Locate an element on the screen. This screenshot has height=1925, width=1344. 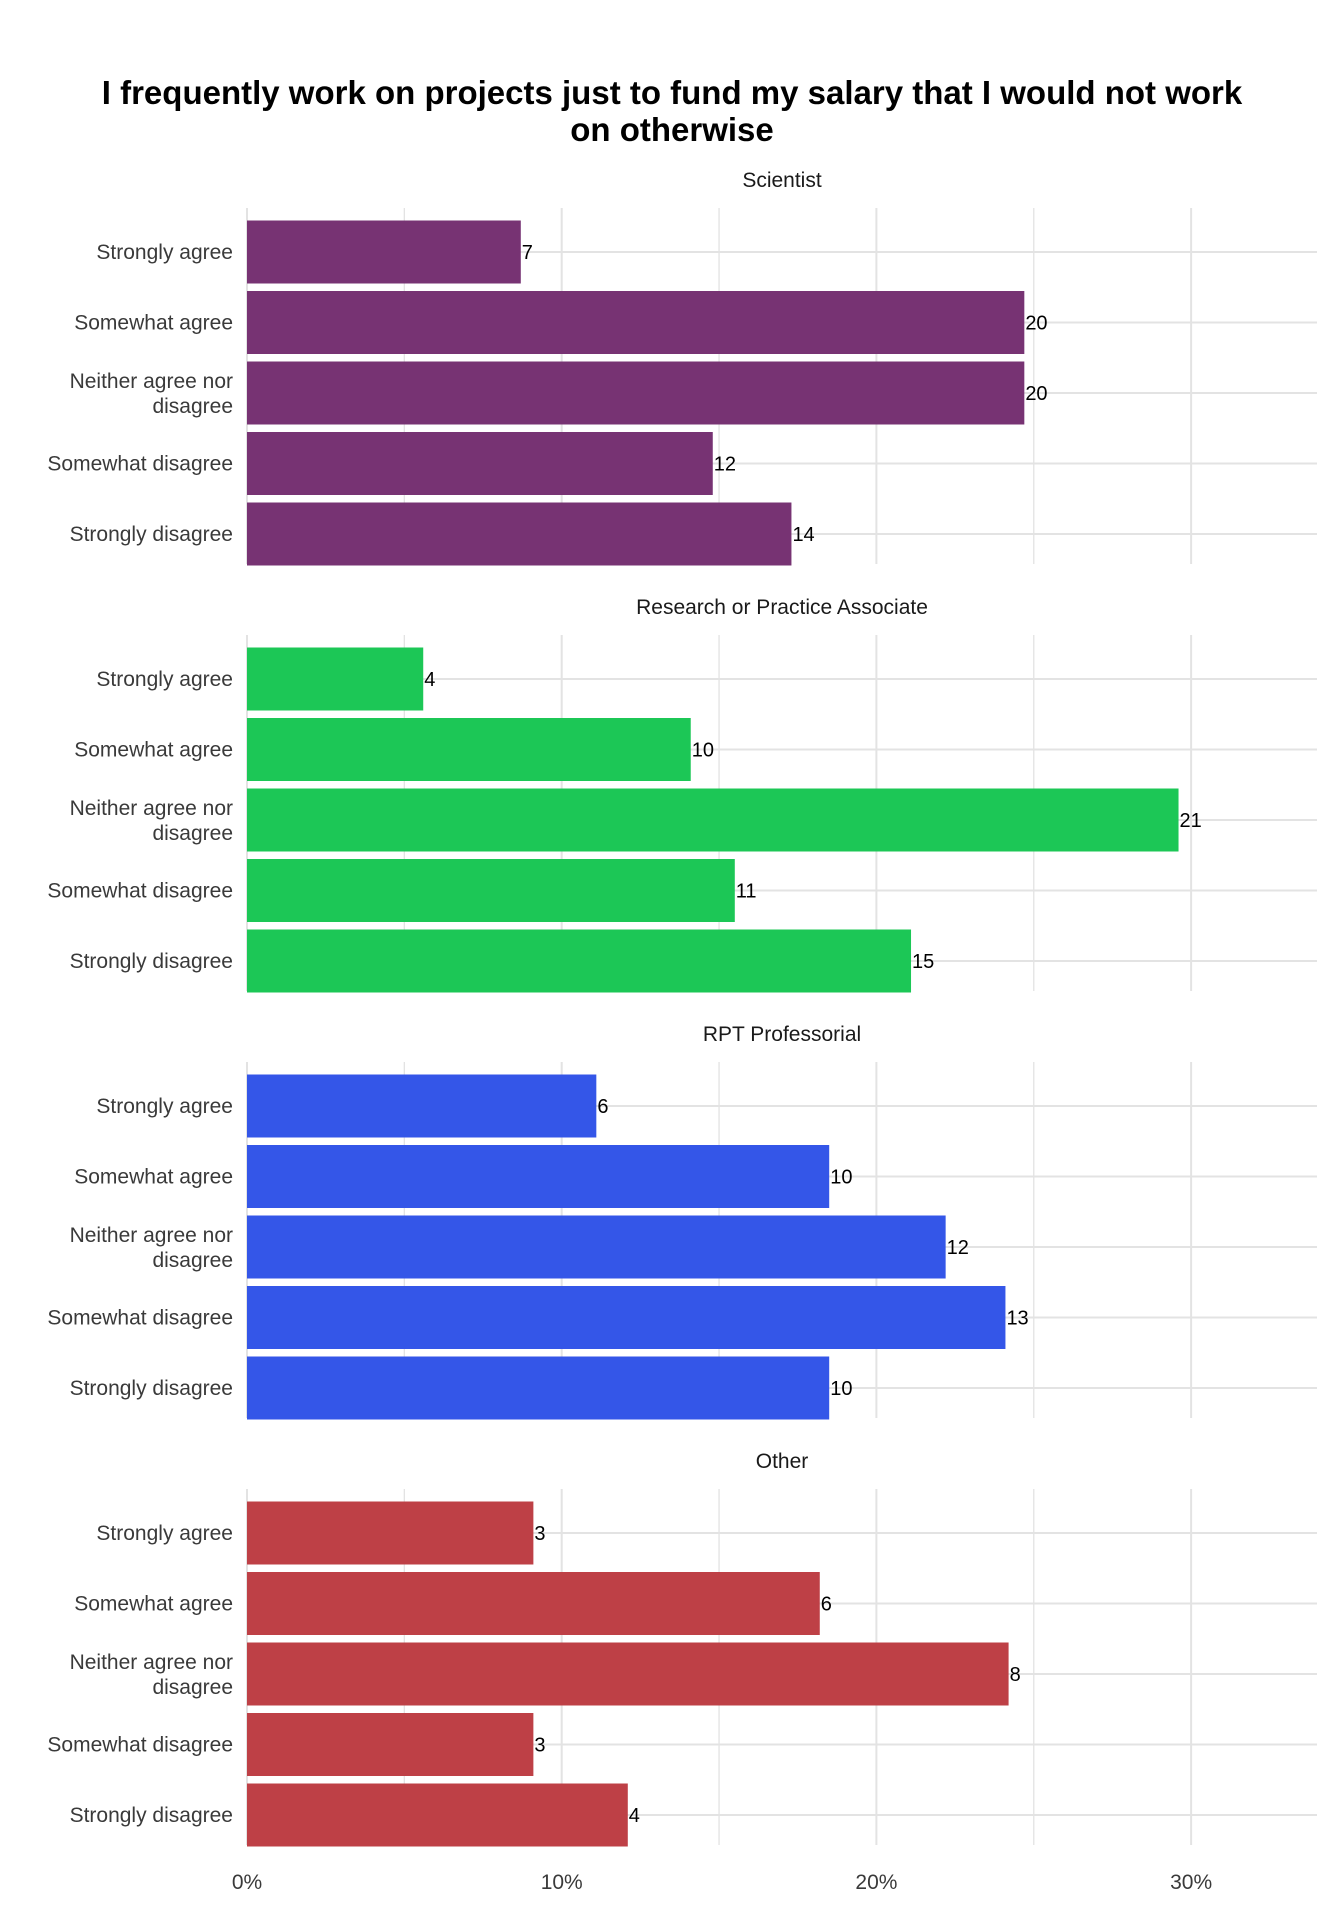
panel-strip-label: Scientist is located at coordinates (782, 180).